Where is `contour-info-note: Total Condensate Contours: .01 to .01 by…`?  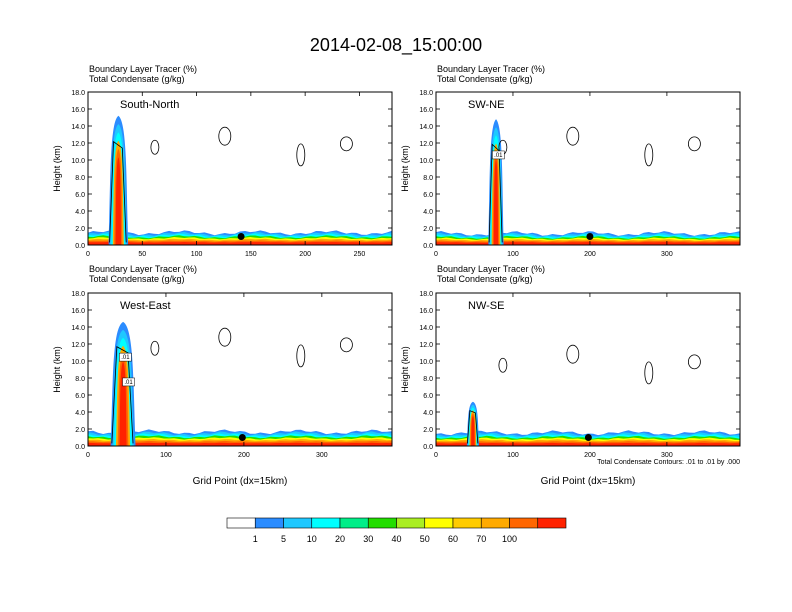 contour-info-note: Total Condensate Contours: .01 to .01 by… is located at coordinates (668, 462).